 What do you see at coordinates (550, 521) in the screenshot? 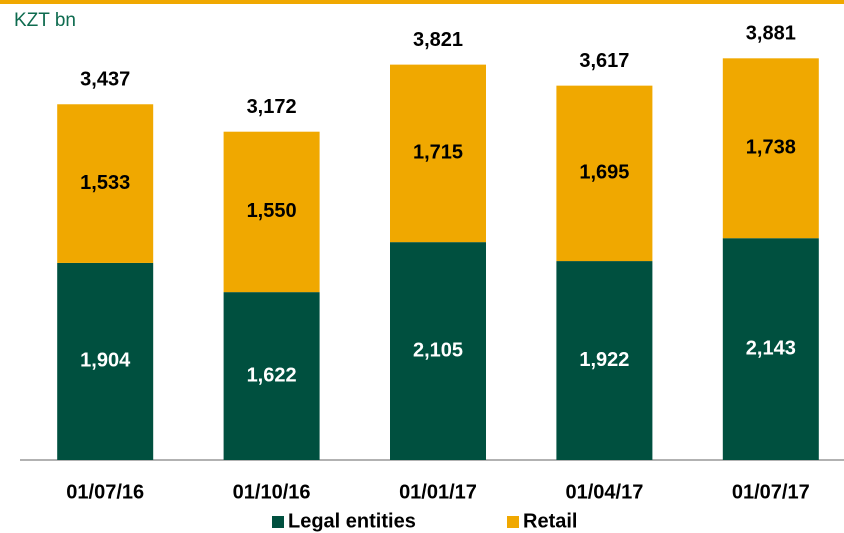
I see `legend-label: Retail` at bounding box center [550, 521].